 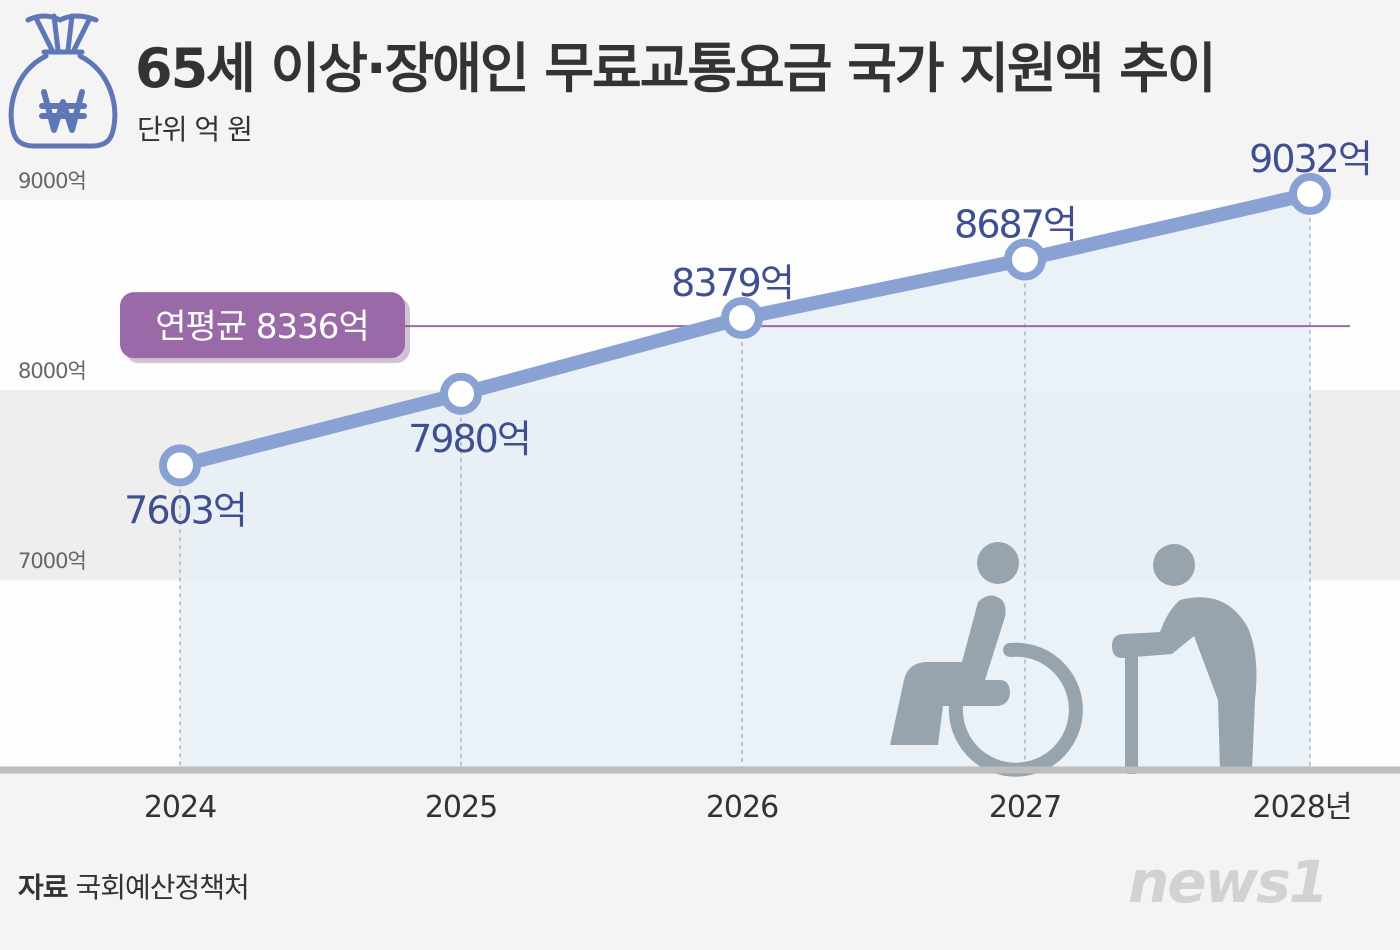 I want to click on x-tick-label: 2026, so click(x=742, y=807).